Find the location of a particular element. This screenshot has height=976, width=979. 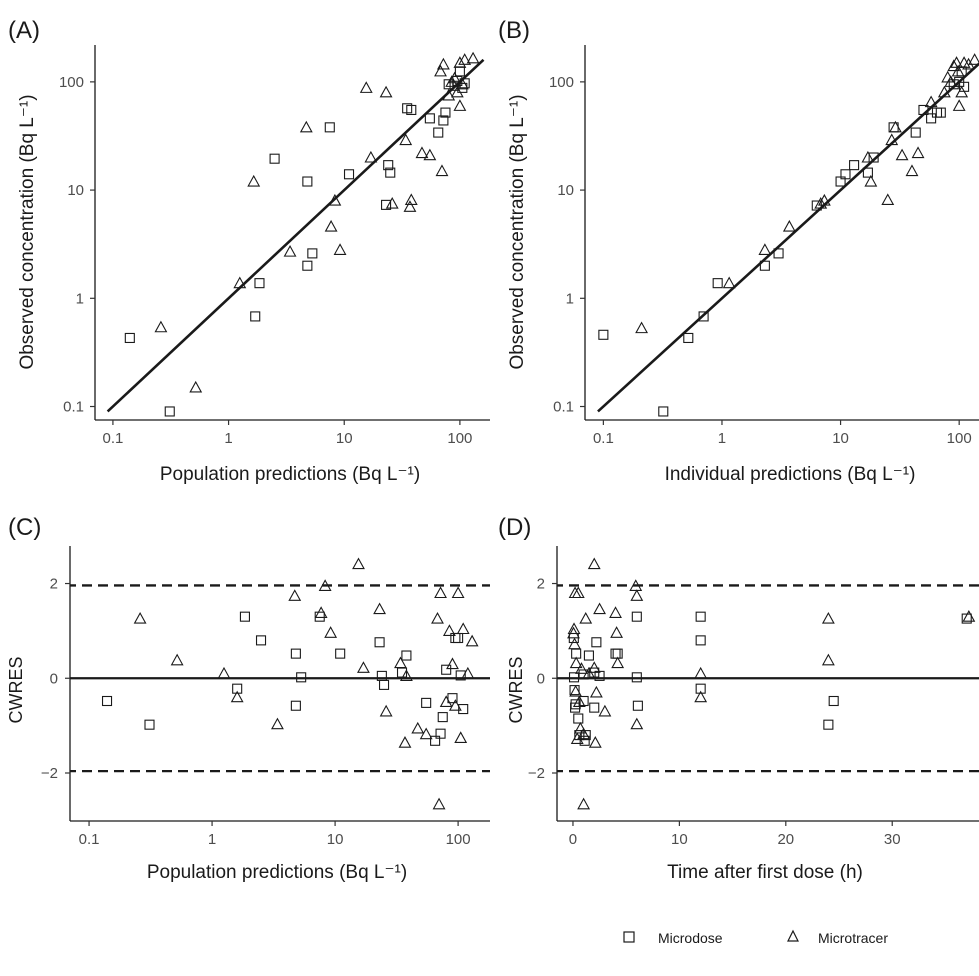

panel-a-y-tick-label: 0.1 is located at coordinates (73, 407).